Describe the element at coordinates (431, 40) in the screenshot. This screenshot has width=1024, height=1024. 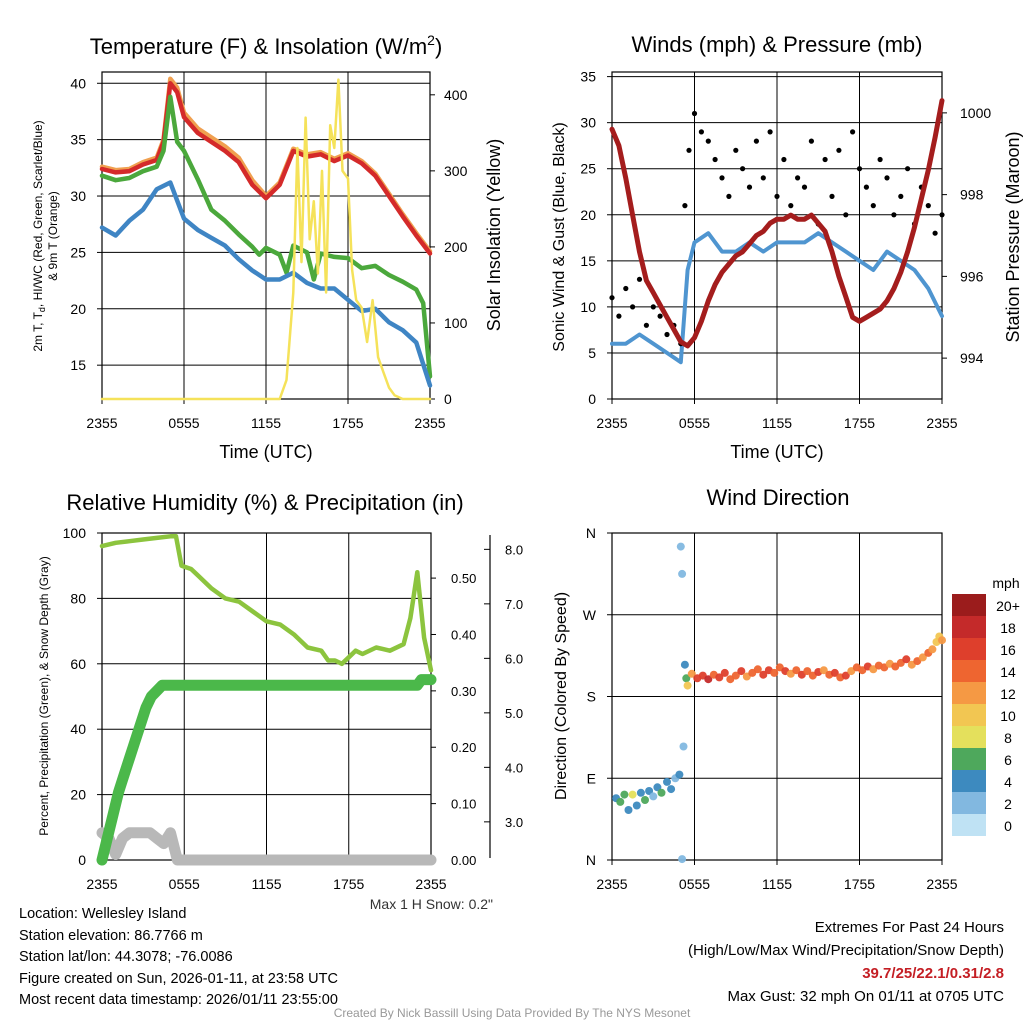
I see `chart-title-sup: 2` at that location.